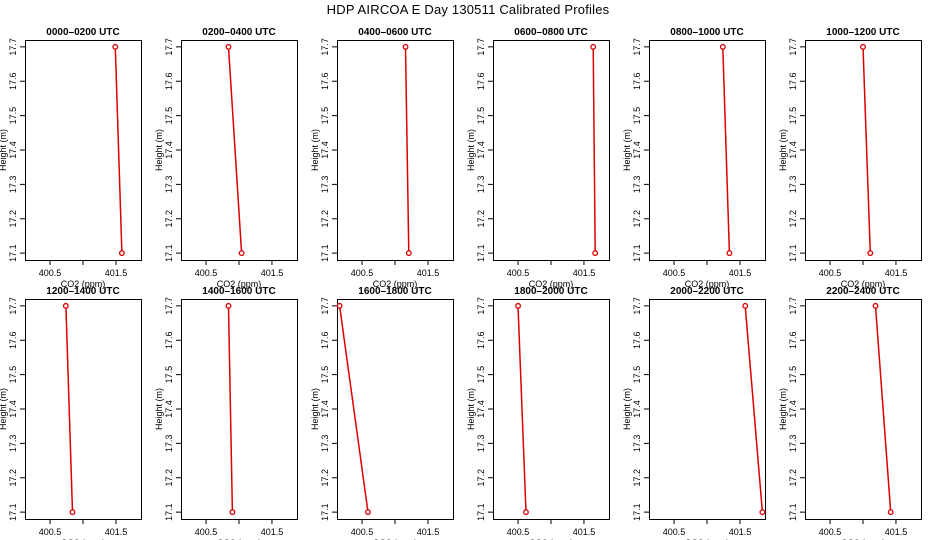 This screenshot has height=540, width=936. I want to click on panel-title: 1000–1200 UTC, so click(862, 32).